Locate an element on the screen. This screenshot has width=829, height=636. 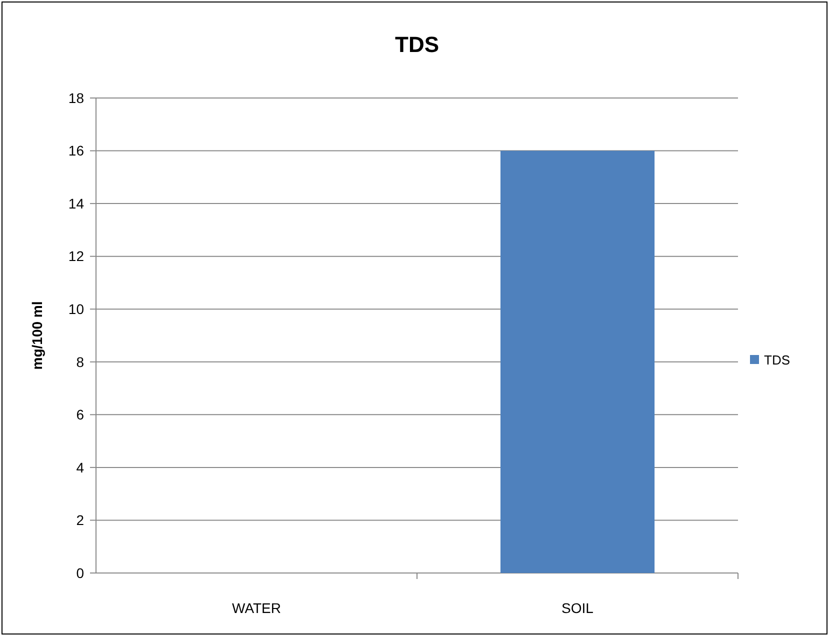
legend-label: TDS is located at coordinates (777, 360).